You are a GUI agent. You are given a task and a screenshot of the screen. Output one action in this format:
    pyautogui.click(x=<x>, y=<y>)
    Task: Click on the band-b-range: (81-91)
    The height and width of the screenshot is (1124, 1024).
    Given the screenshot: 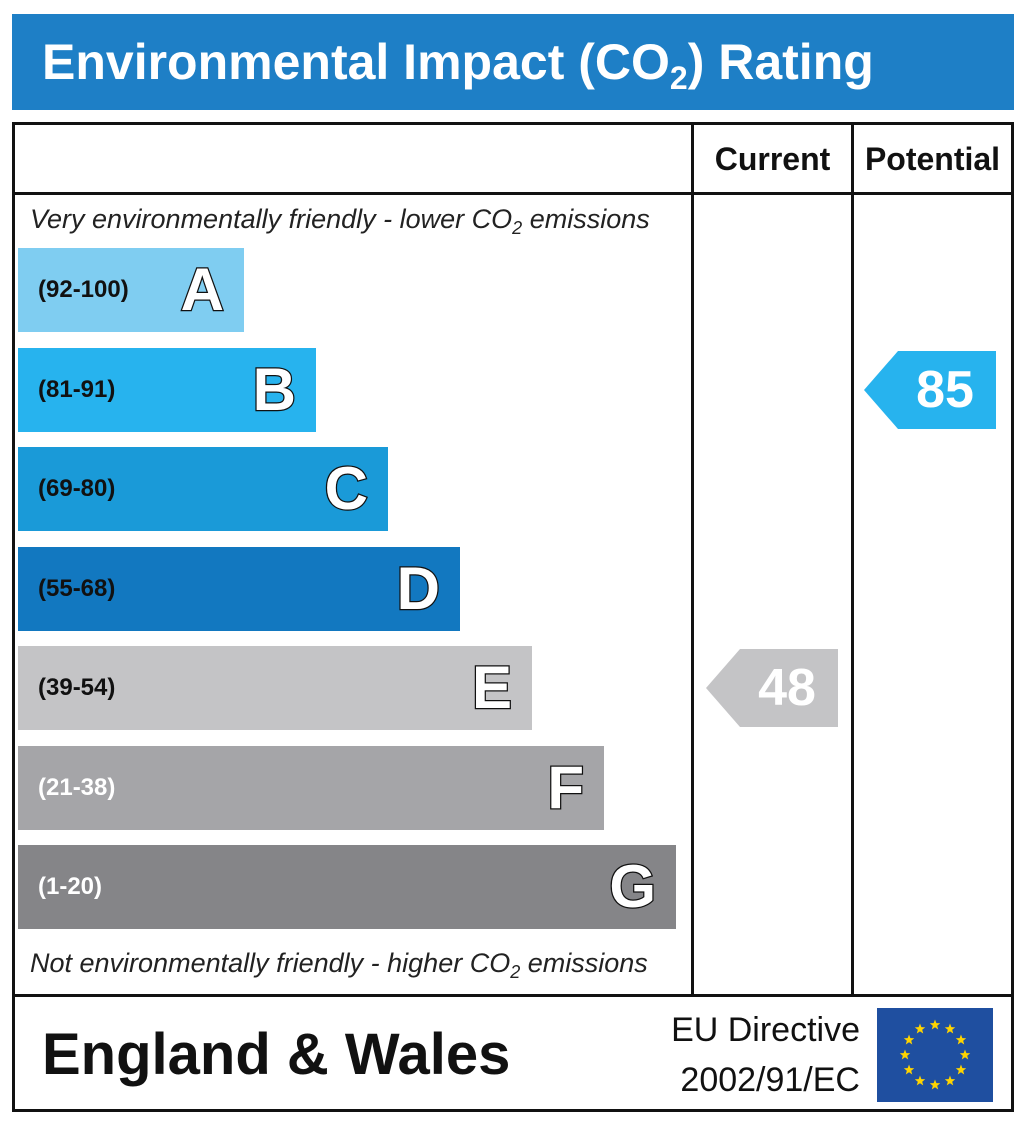 What is the action you would take?
    pyautogui.click(x=77, y=389)
    